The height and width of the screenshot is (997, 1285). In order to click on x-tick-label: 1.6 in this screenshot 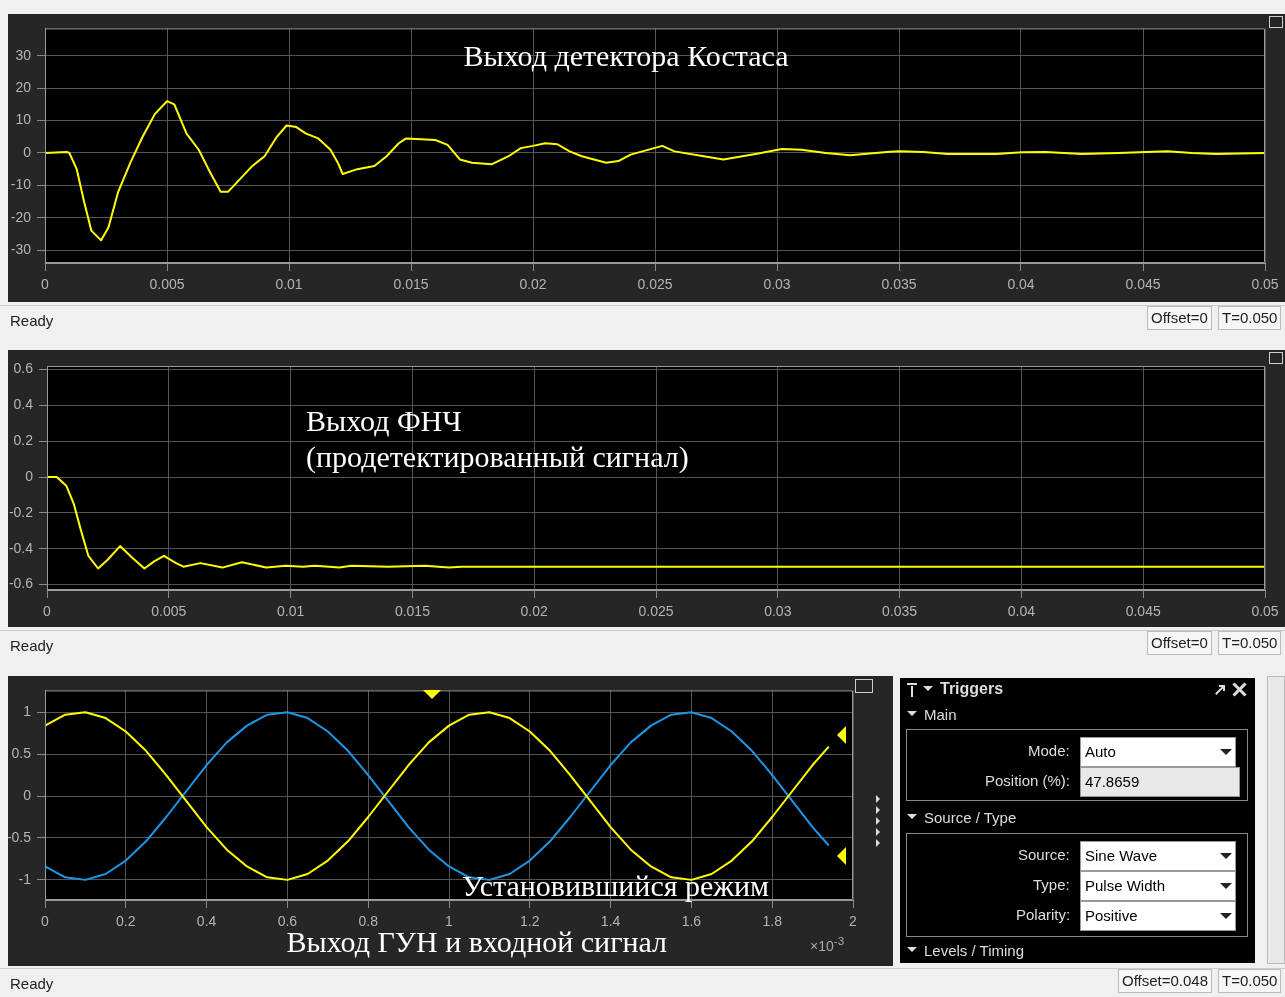, I will do `click(691, 921)`.